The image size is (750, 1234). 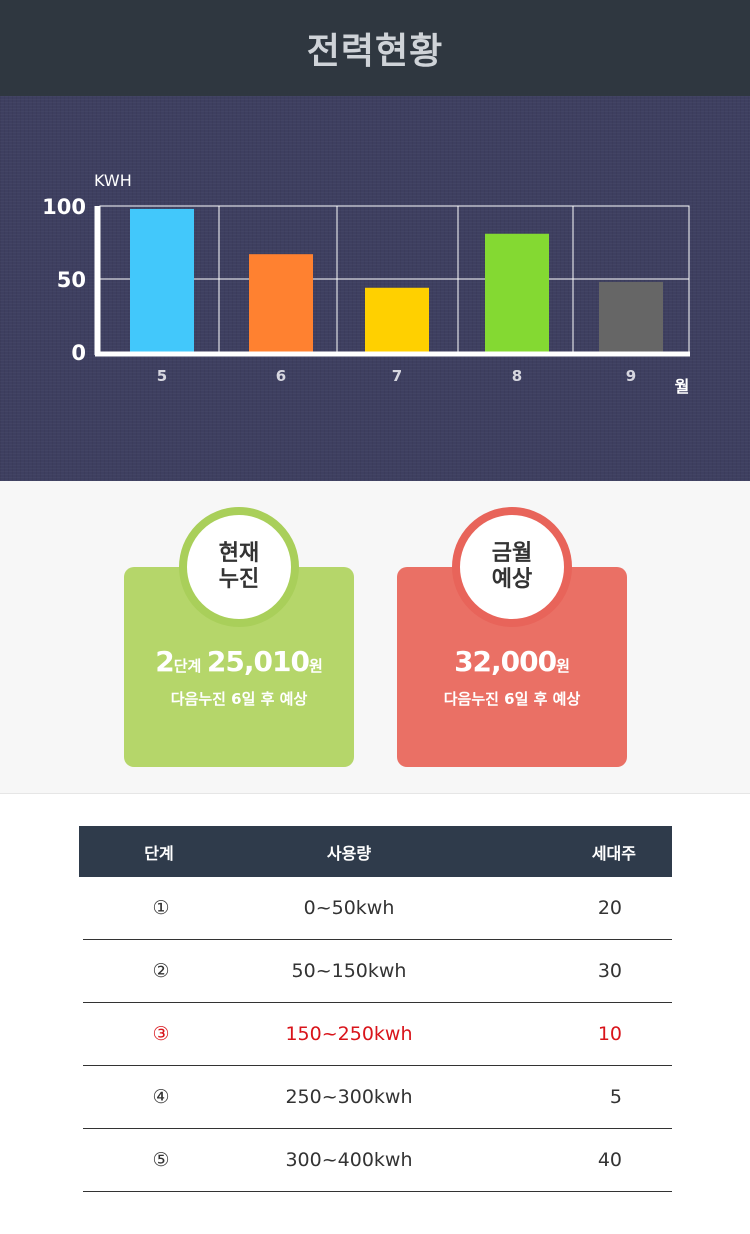 I want to click on row-usage: 250~300kwh, so click(x=349, y=1097).